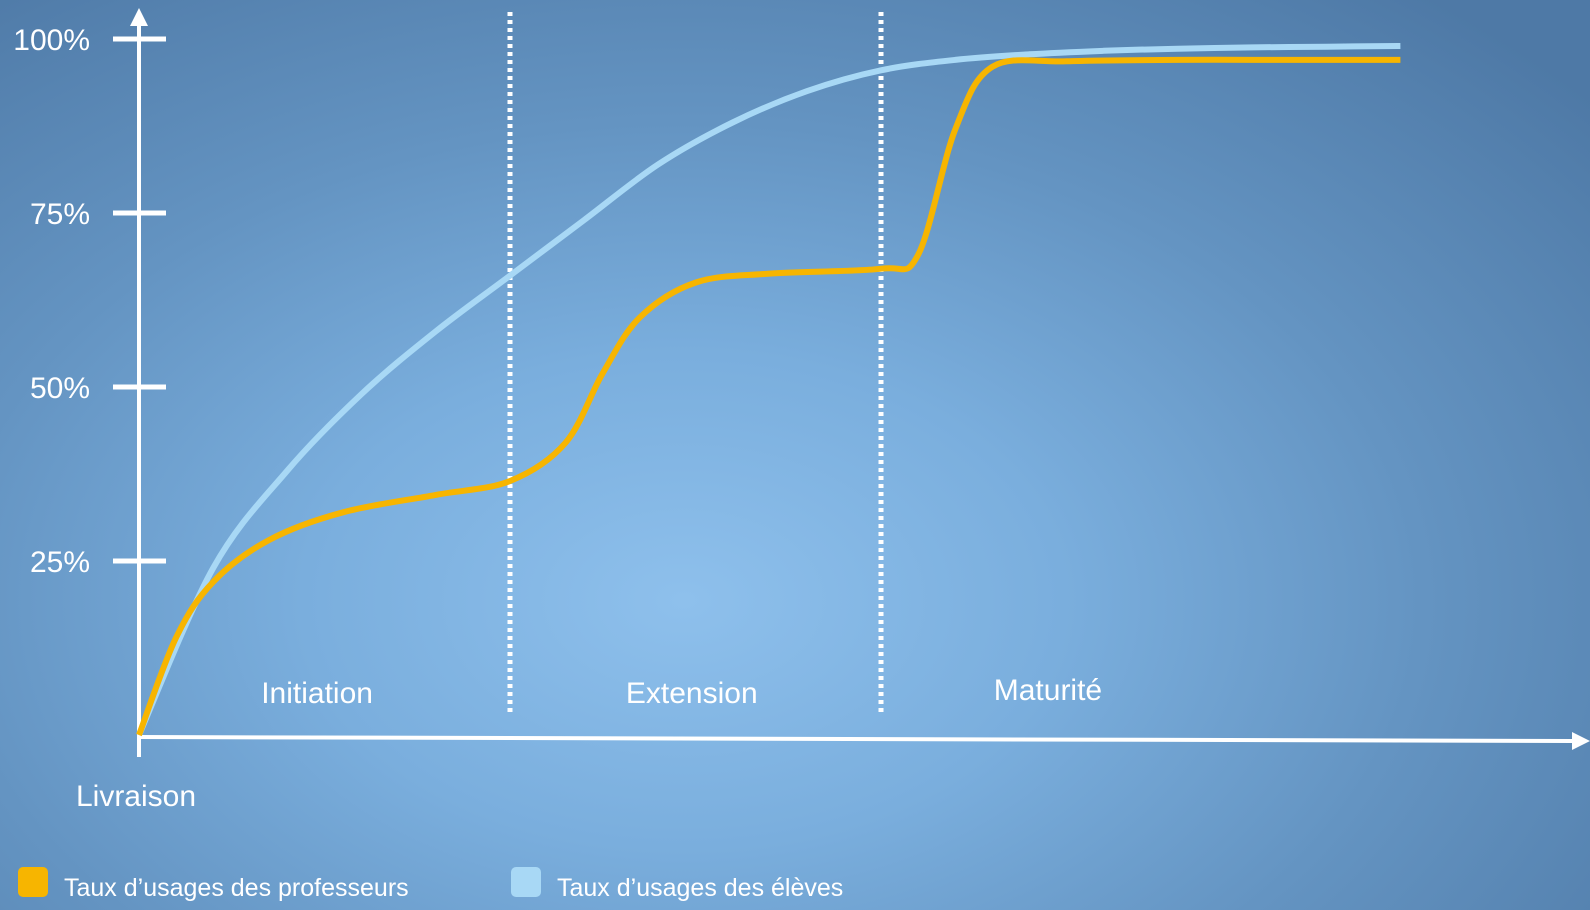 Image resolution: width=1590 pixels, height=910 pixels. Describe the element at coordinates (526, 882) in the screenshot. I see `legend-swatch-eleves` at that location.